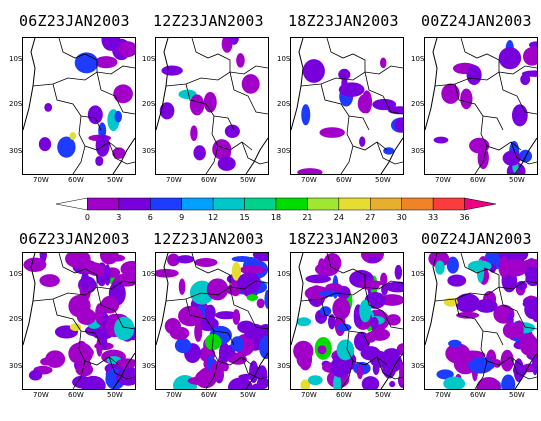  What do you see at coordinates (276, 217) in the screenshot?
I see `colorbar-tick-label: 18` at bounding box center [276, 217].